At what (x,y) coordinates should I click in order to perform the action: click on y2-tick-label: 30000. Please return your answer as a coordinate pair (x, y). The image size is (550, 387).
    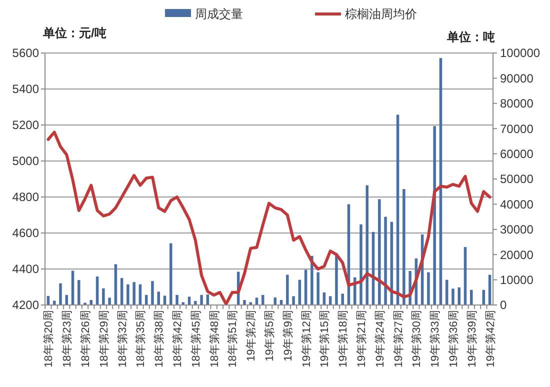
    Looking at the image, I should click on (517, 229).